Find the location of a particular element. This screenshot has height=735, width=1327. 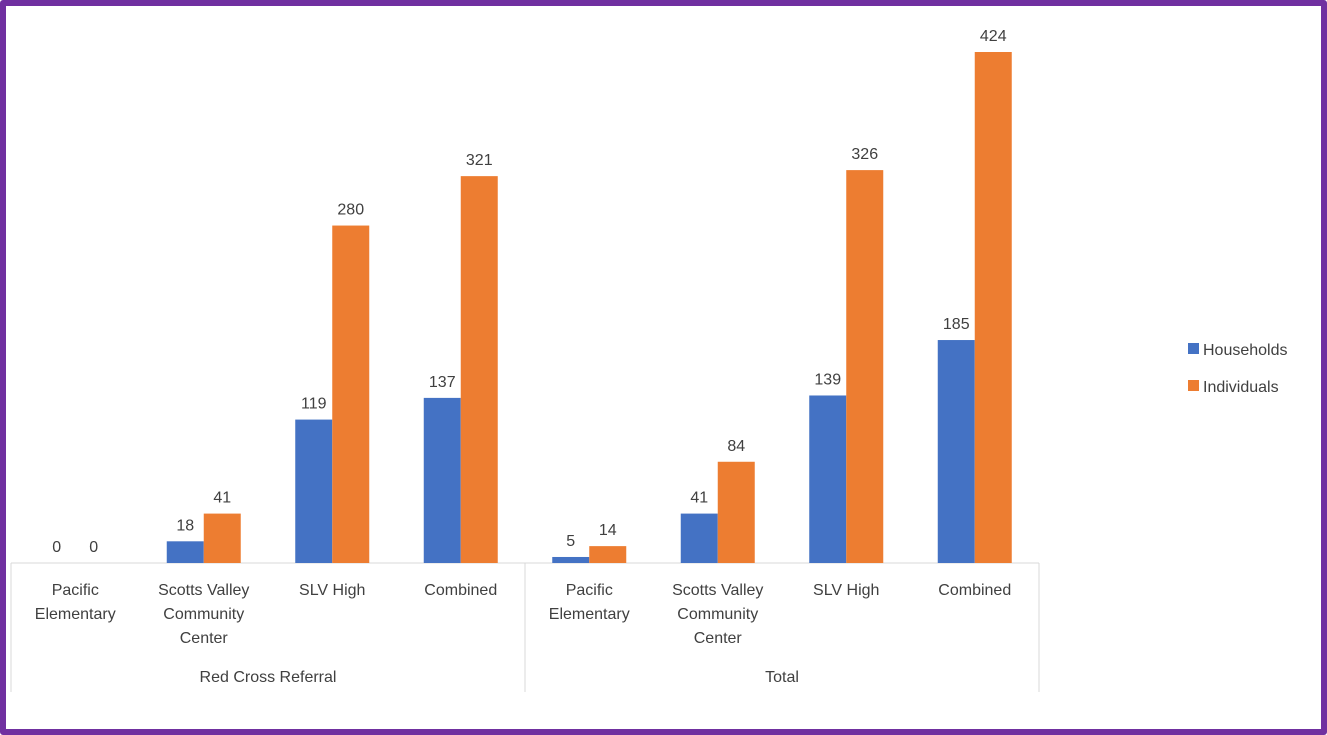

individuals-value-label: 41 is located at coordinates (222, 498).